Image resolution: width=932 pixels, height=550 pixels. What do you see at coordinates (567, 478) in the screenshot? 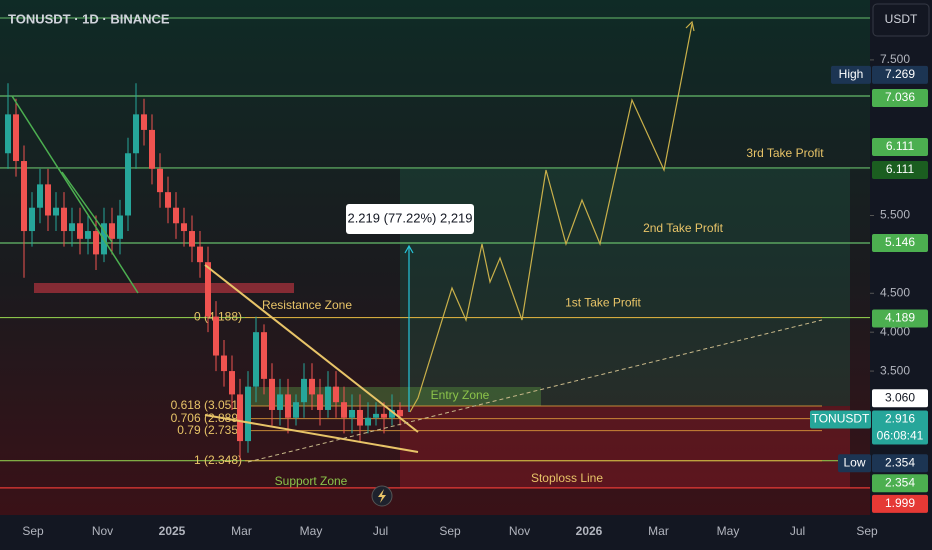
I see `zone-label: Stoploss Line` at bounding box center [567, 478].